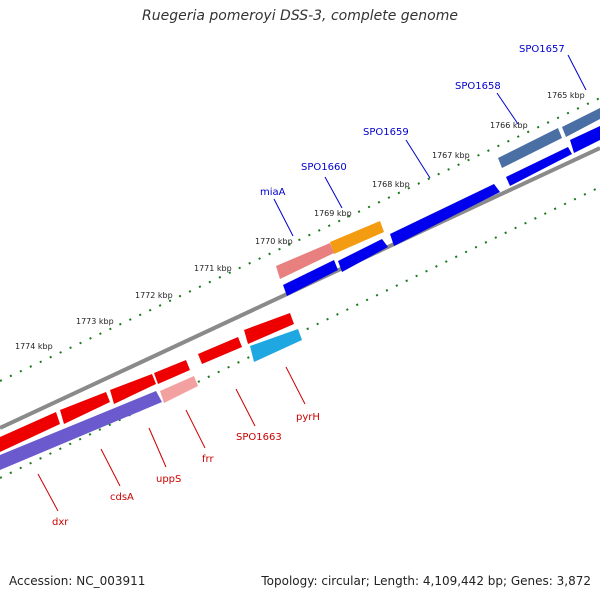 The height and width of the screenshot is (600, 600). Describe the element at coordinates (81, 430) in the screenshot. I see `cog-uppS-dxr` at that location.